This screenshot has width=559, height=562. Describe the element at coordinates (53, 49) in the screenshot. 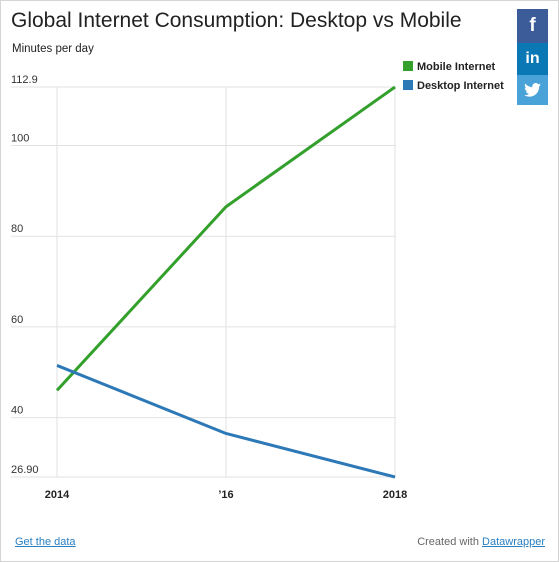

I see `y-axis-label: Minutes per day` at that location.